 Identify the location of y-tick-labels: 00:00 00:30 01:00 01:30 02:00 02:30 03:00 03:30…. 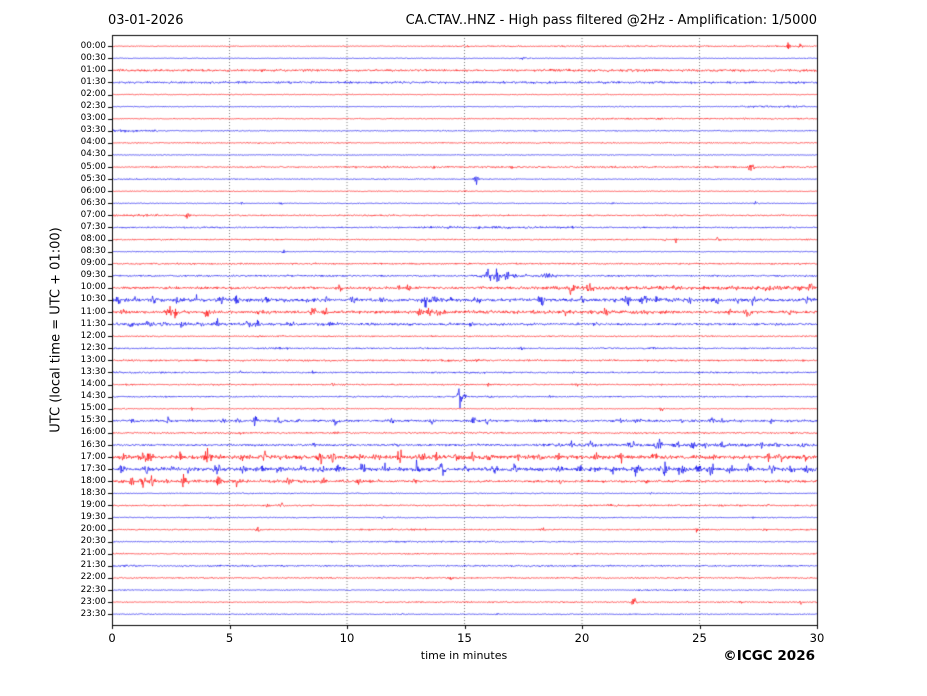
(53, 348).